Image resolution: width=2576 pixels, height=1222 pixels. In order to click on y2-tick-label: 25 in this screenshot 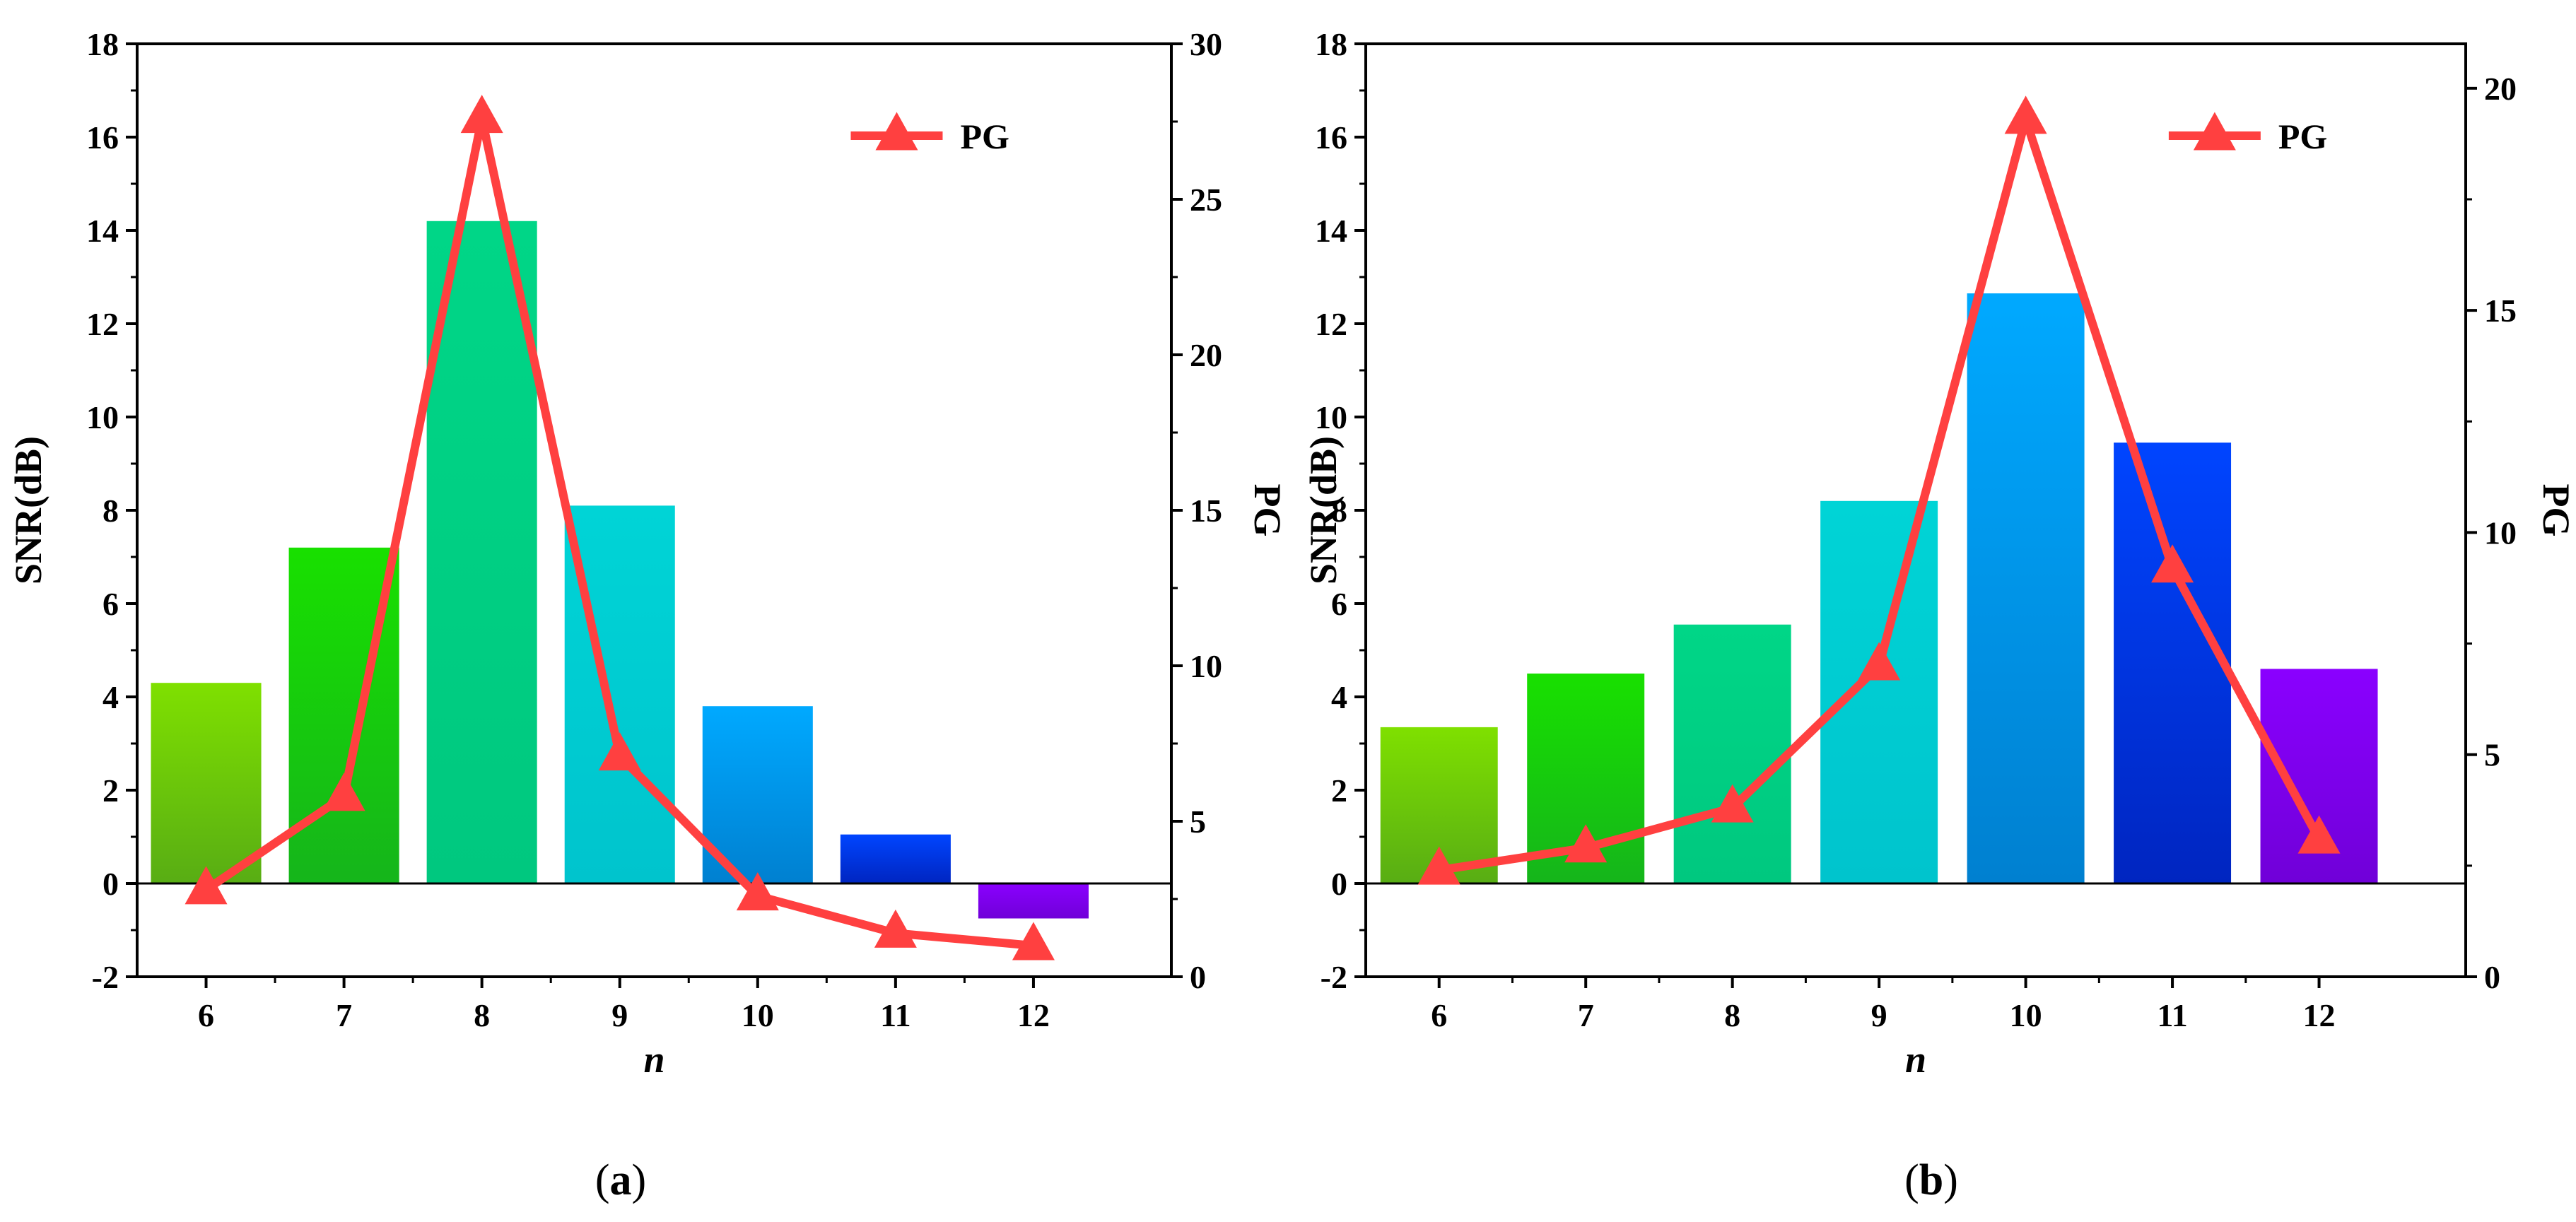, I will do `click(1206, 200)`.